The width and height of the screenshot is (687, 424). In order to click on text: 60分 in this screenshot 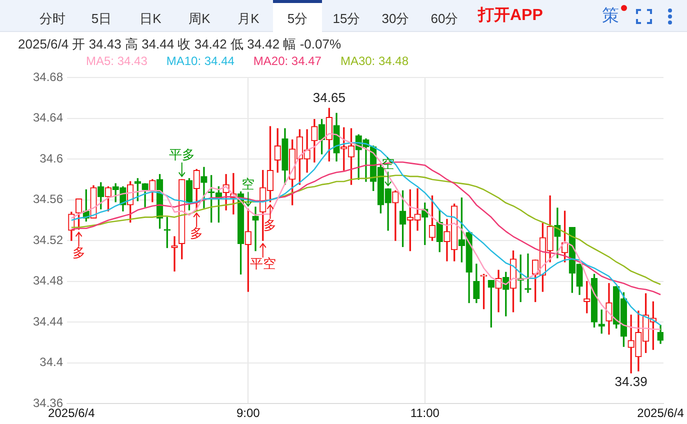, I will do `click(445, 19)`.